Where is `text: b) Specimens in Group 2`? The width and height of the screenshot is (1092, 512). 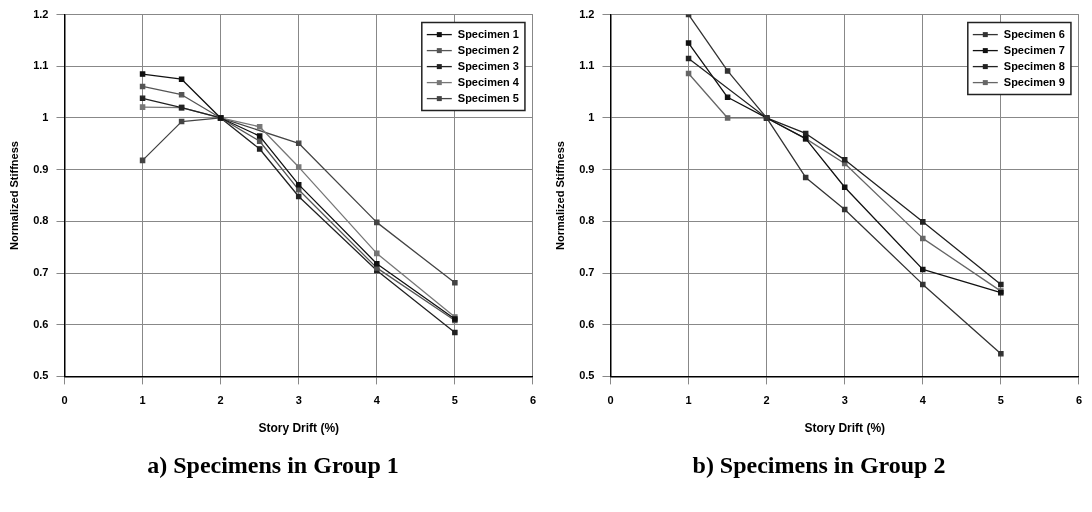
text: b) Specimens in Group 2 is located at coordinates (819, 465).